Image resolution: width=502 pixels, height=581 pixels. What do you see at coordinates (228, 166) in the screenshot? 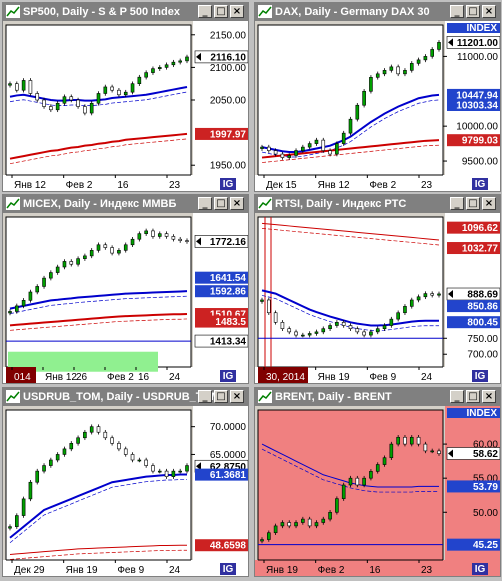
I see `price-tick-label: 1950.00` at bounding box center [228, 166].